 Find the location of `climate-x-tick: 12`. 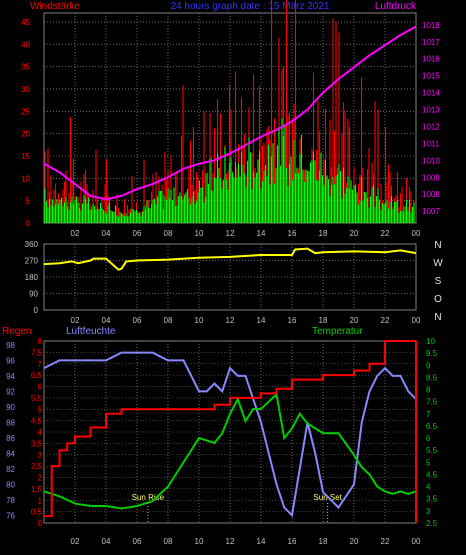

climate-x-tick: 12 is located at coordinates (230, 541).